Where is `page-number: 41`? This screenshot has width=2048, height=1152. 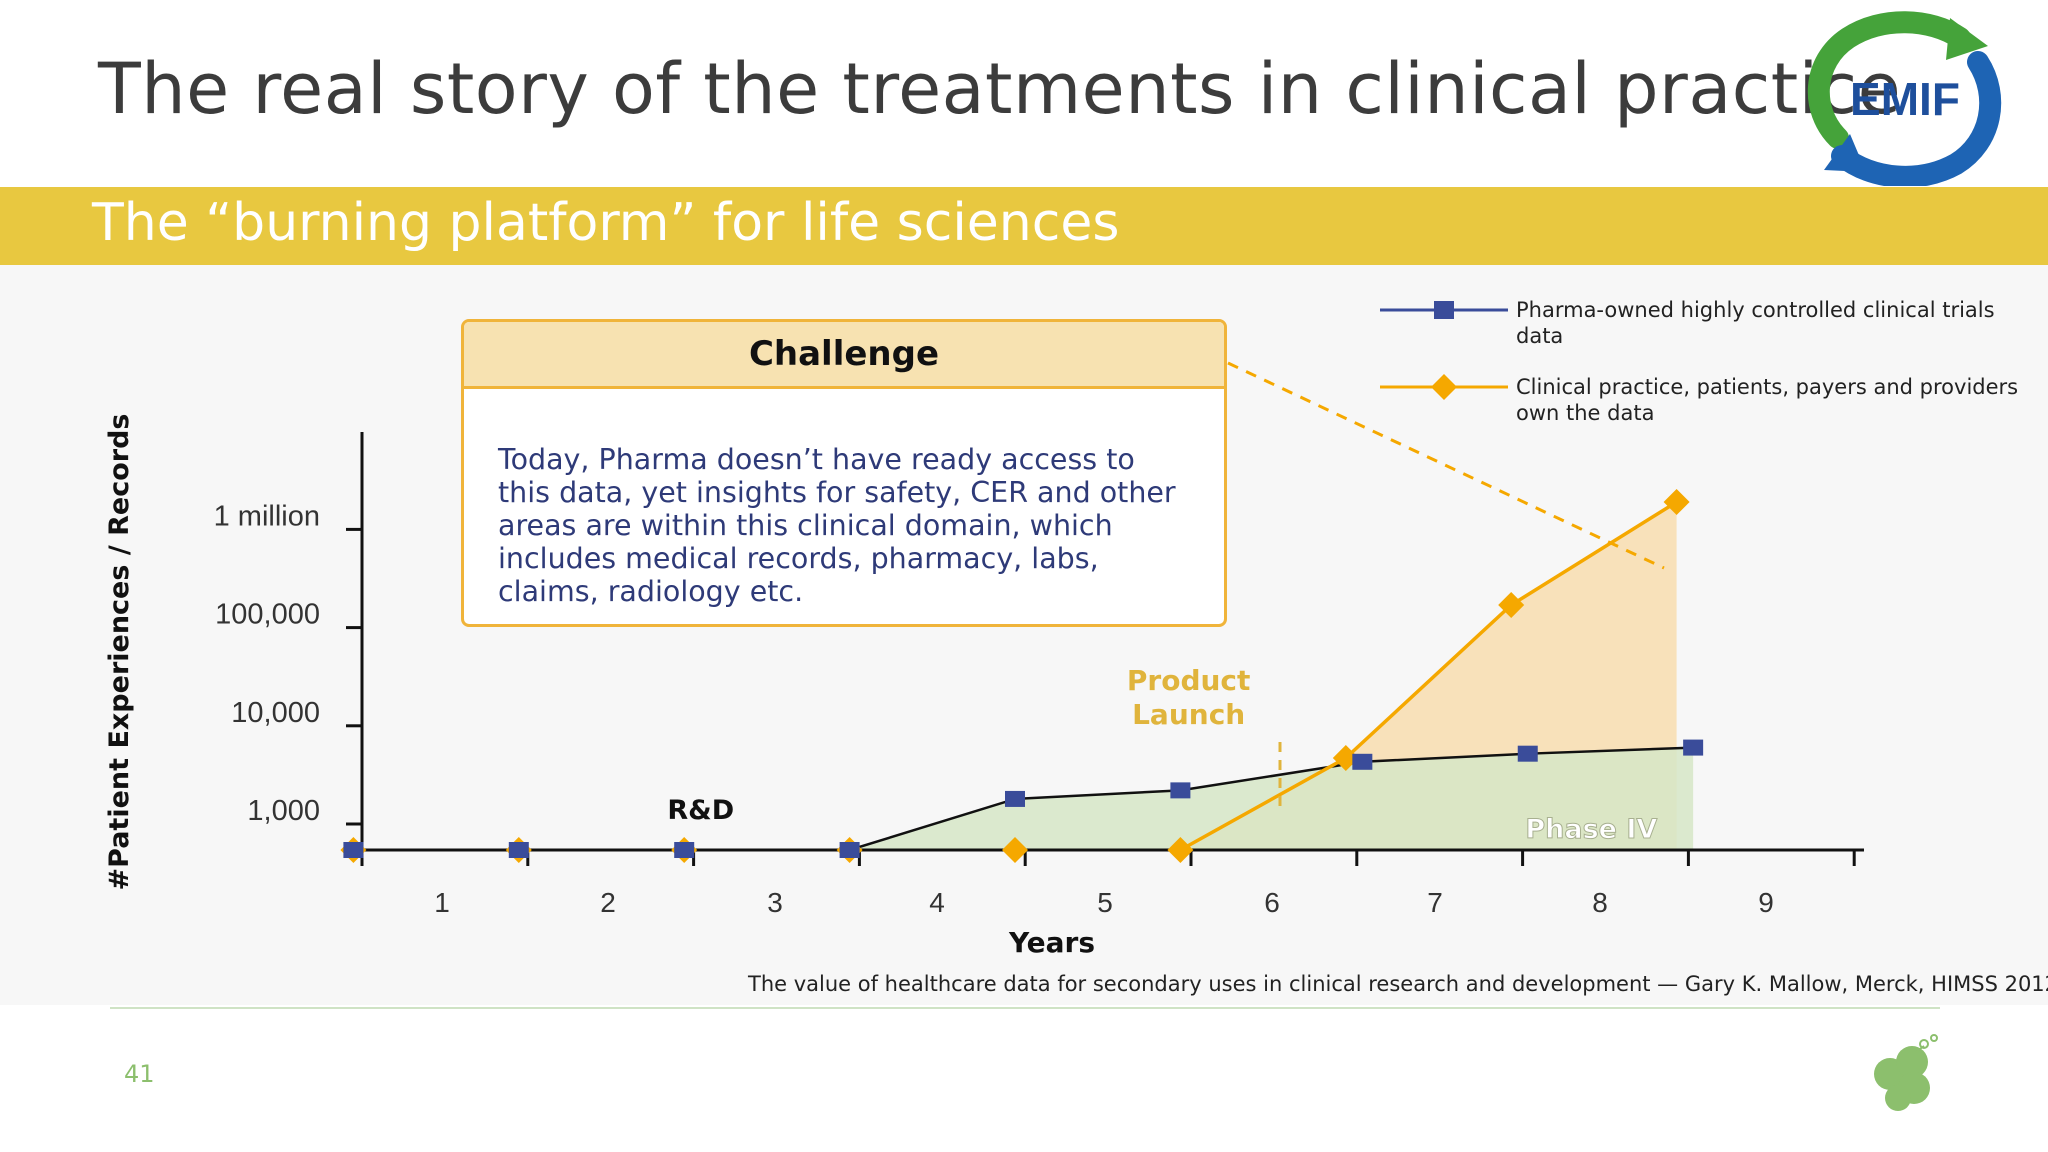 page-number: 41 is located at coordinates (139, 1074).